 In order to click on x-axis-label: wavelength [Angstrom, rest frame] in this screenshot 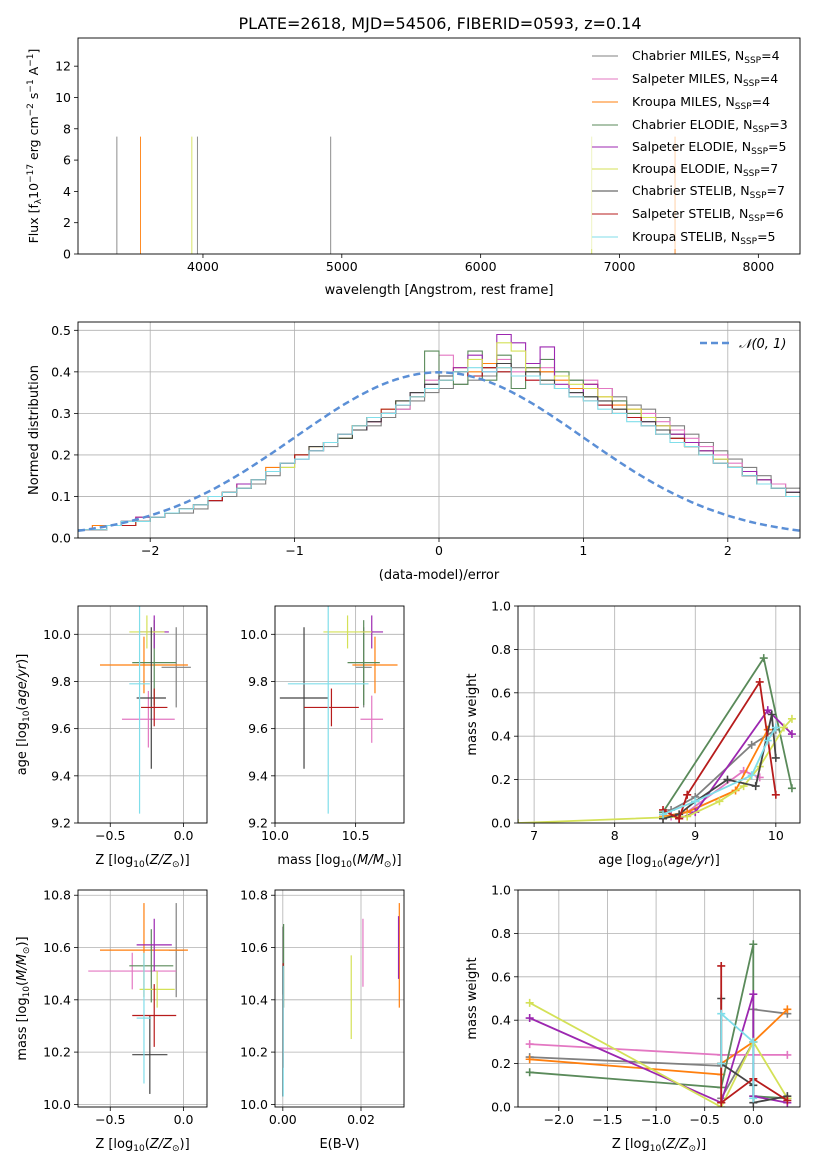, I will do `click(439, 290)`.